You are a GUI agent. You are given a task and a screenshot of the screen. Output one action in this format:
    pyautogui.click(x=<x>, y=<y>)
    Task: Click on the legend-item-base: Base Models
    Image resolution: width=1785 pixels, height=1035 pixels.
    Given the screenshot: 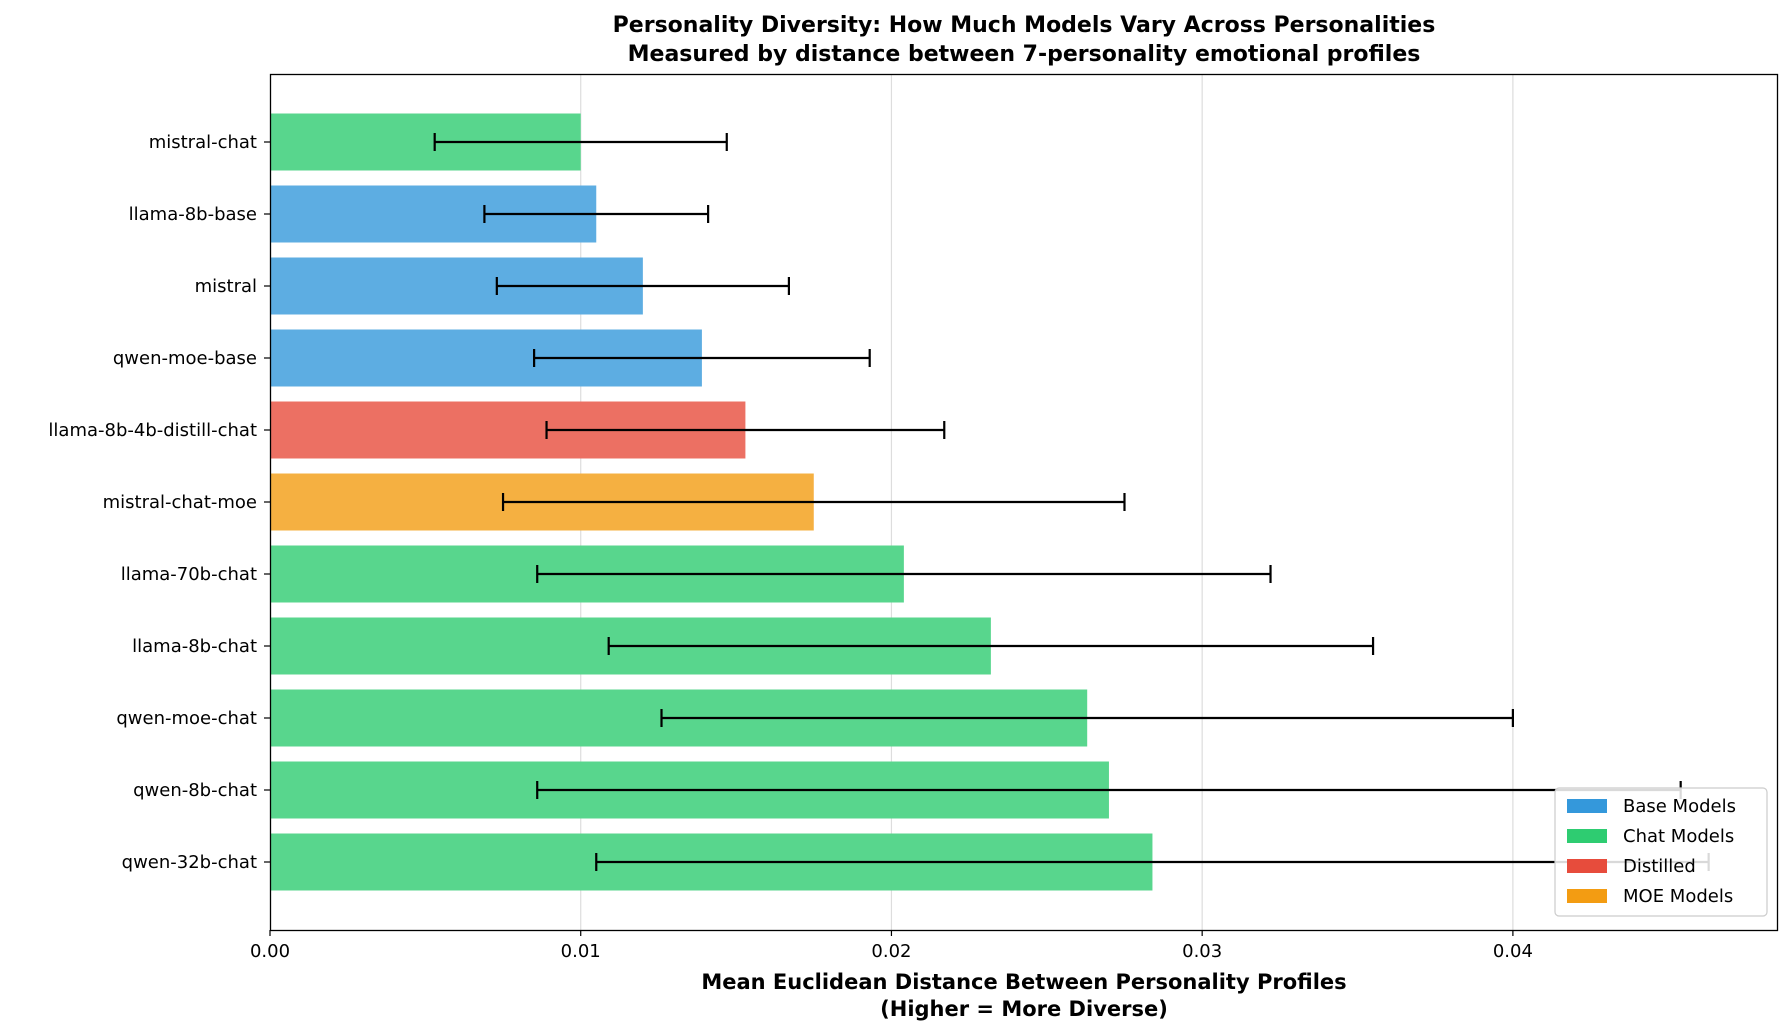 What is the action you would take?
    pyautogui.click(x=1651, y=806)
    